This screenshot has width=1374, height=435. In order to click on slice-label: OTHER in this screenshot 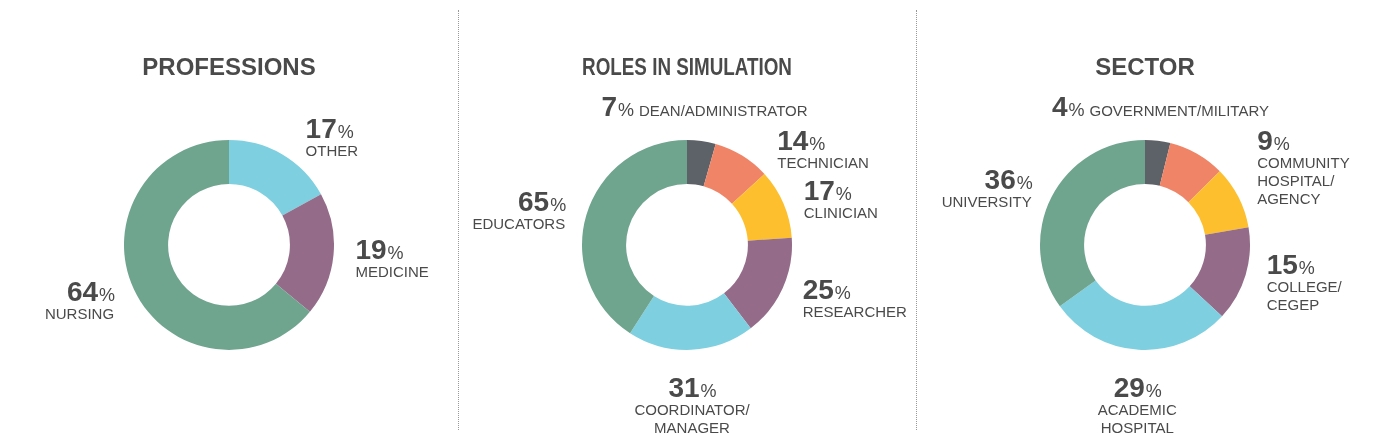, I will do `click(332, 150)`.